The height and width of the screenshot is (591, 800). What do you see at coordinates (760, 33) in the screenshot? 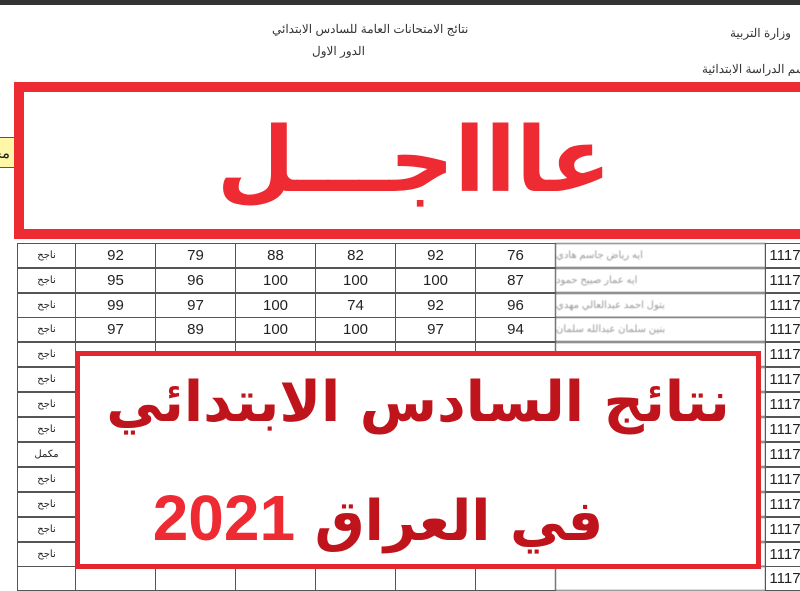
I see `ministry-label: وزارة التربية` at bounding box center [760, 33].